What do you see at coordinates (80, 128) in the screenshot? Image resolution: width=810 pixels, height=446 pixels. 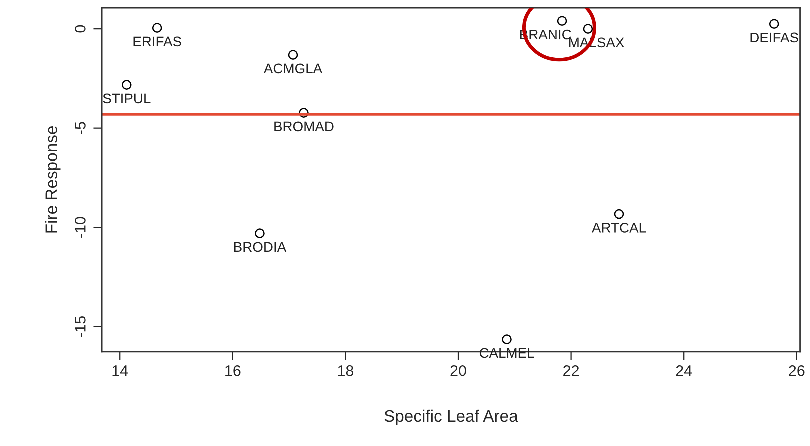 I see `y-tick-label: -5` at bounding box center [80, 128].